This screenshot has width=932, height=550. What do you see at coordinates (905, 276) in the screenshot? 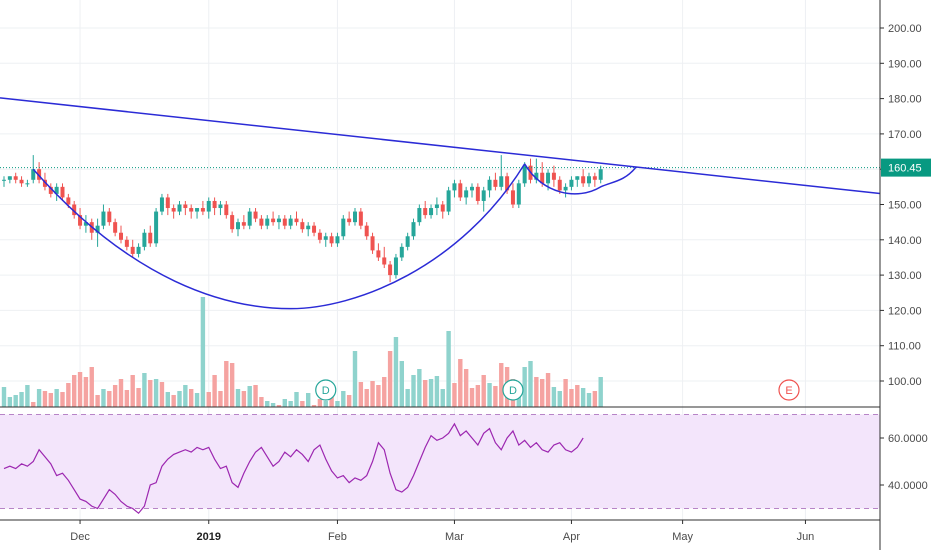
I see `price-tick-label: 130.00` at bounding box center [905, 276].